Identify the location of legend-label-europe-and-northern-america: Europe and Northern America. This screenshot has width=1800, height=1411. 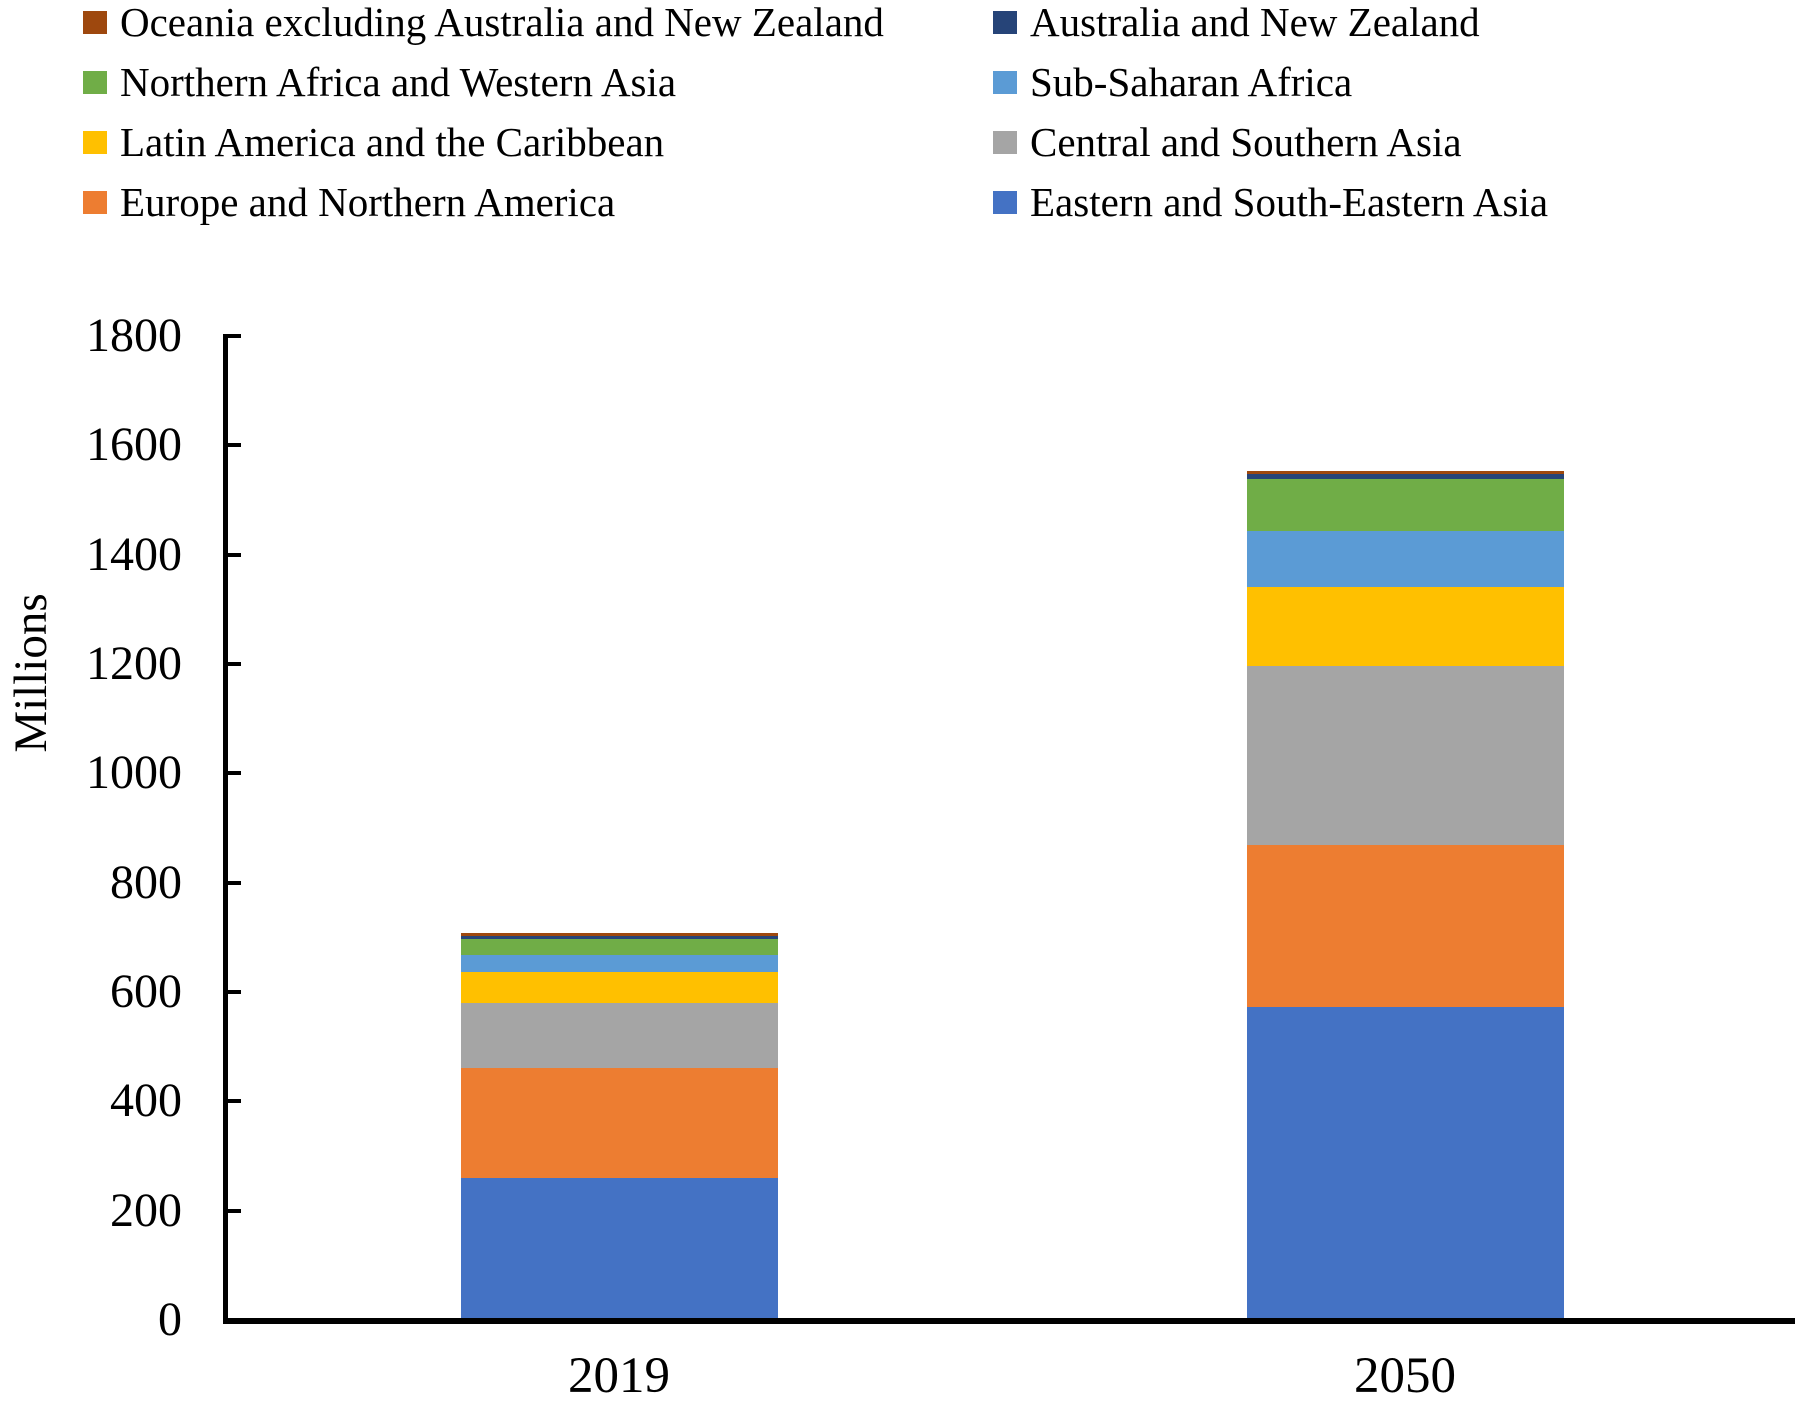
(368, 201).